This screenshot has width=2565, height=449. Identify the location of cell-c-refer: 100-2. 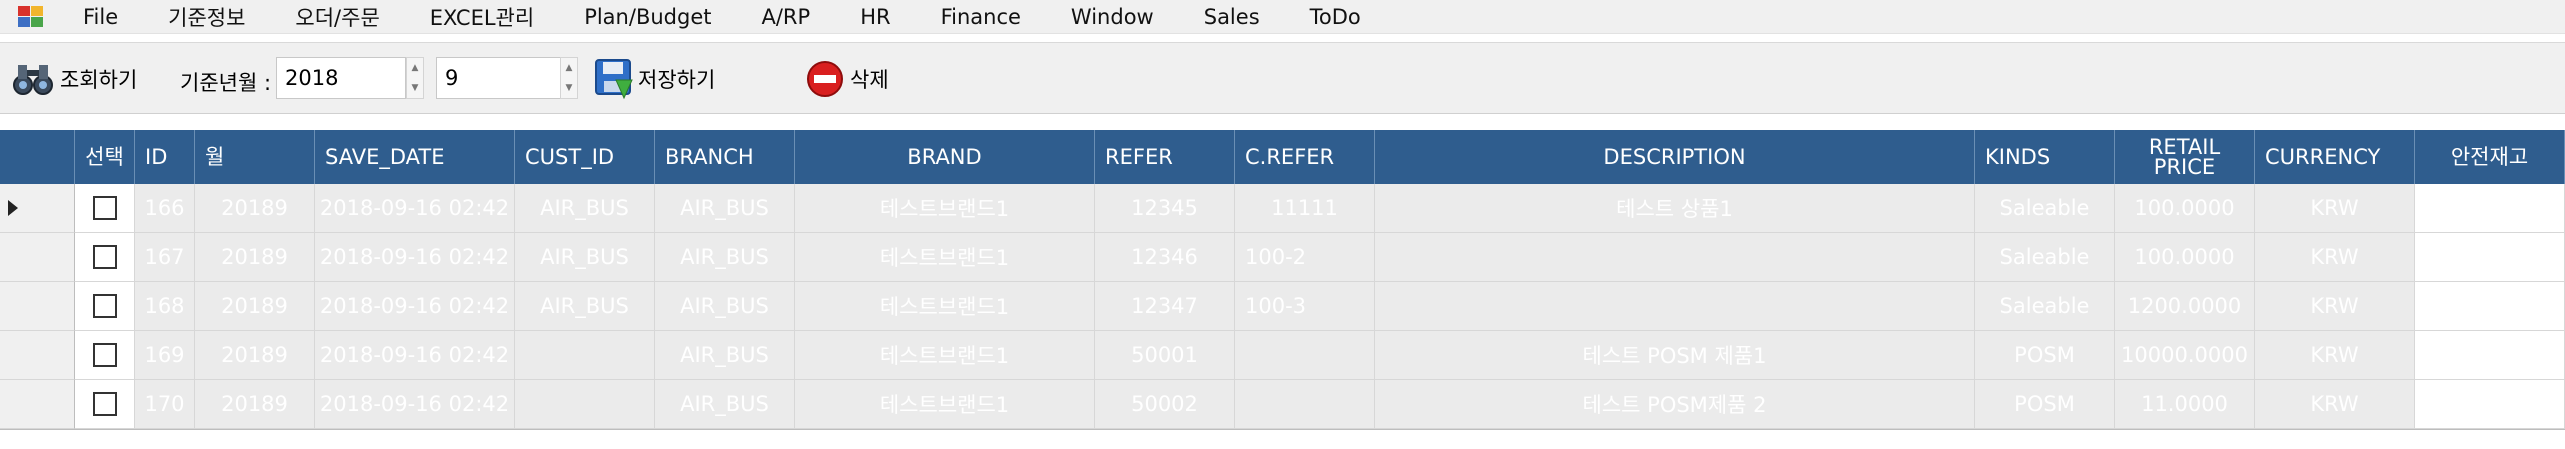
(1305, 257).